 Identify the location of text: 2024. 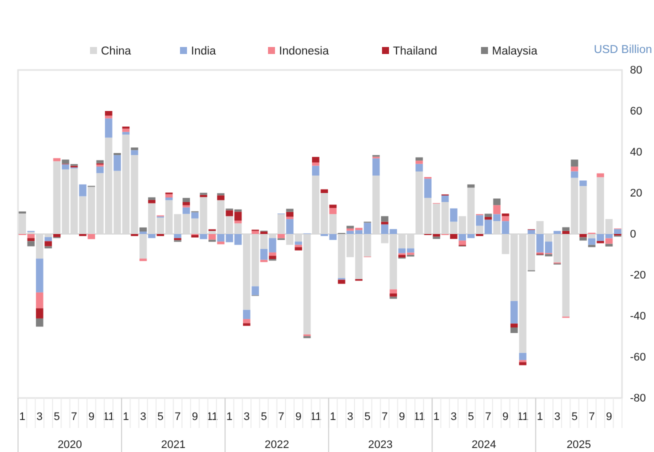
(484, 445).